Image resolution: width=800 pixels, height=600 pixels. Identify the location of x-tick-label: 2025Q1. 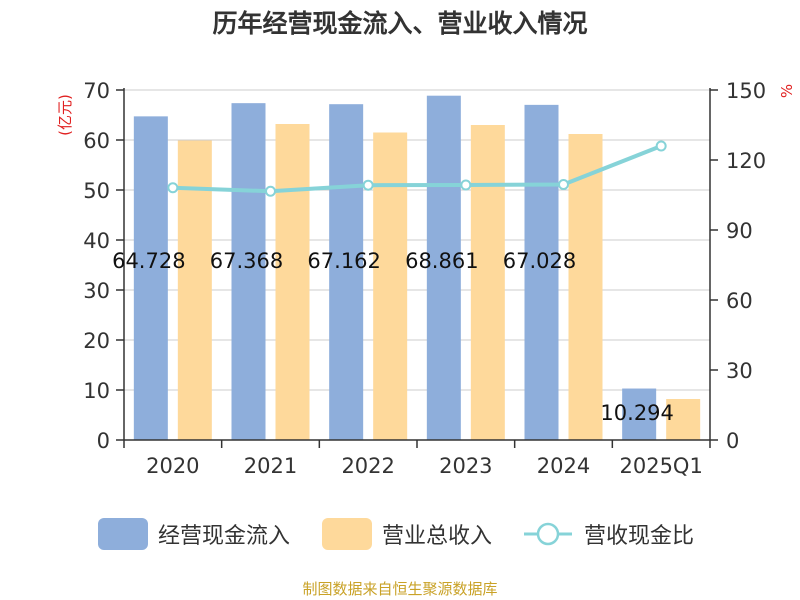
(660, 466).